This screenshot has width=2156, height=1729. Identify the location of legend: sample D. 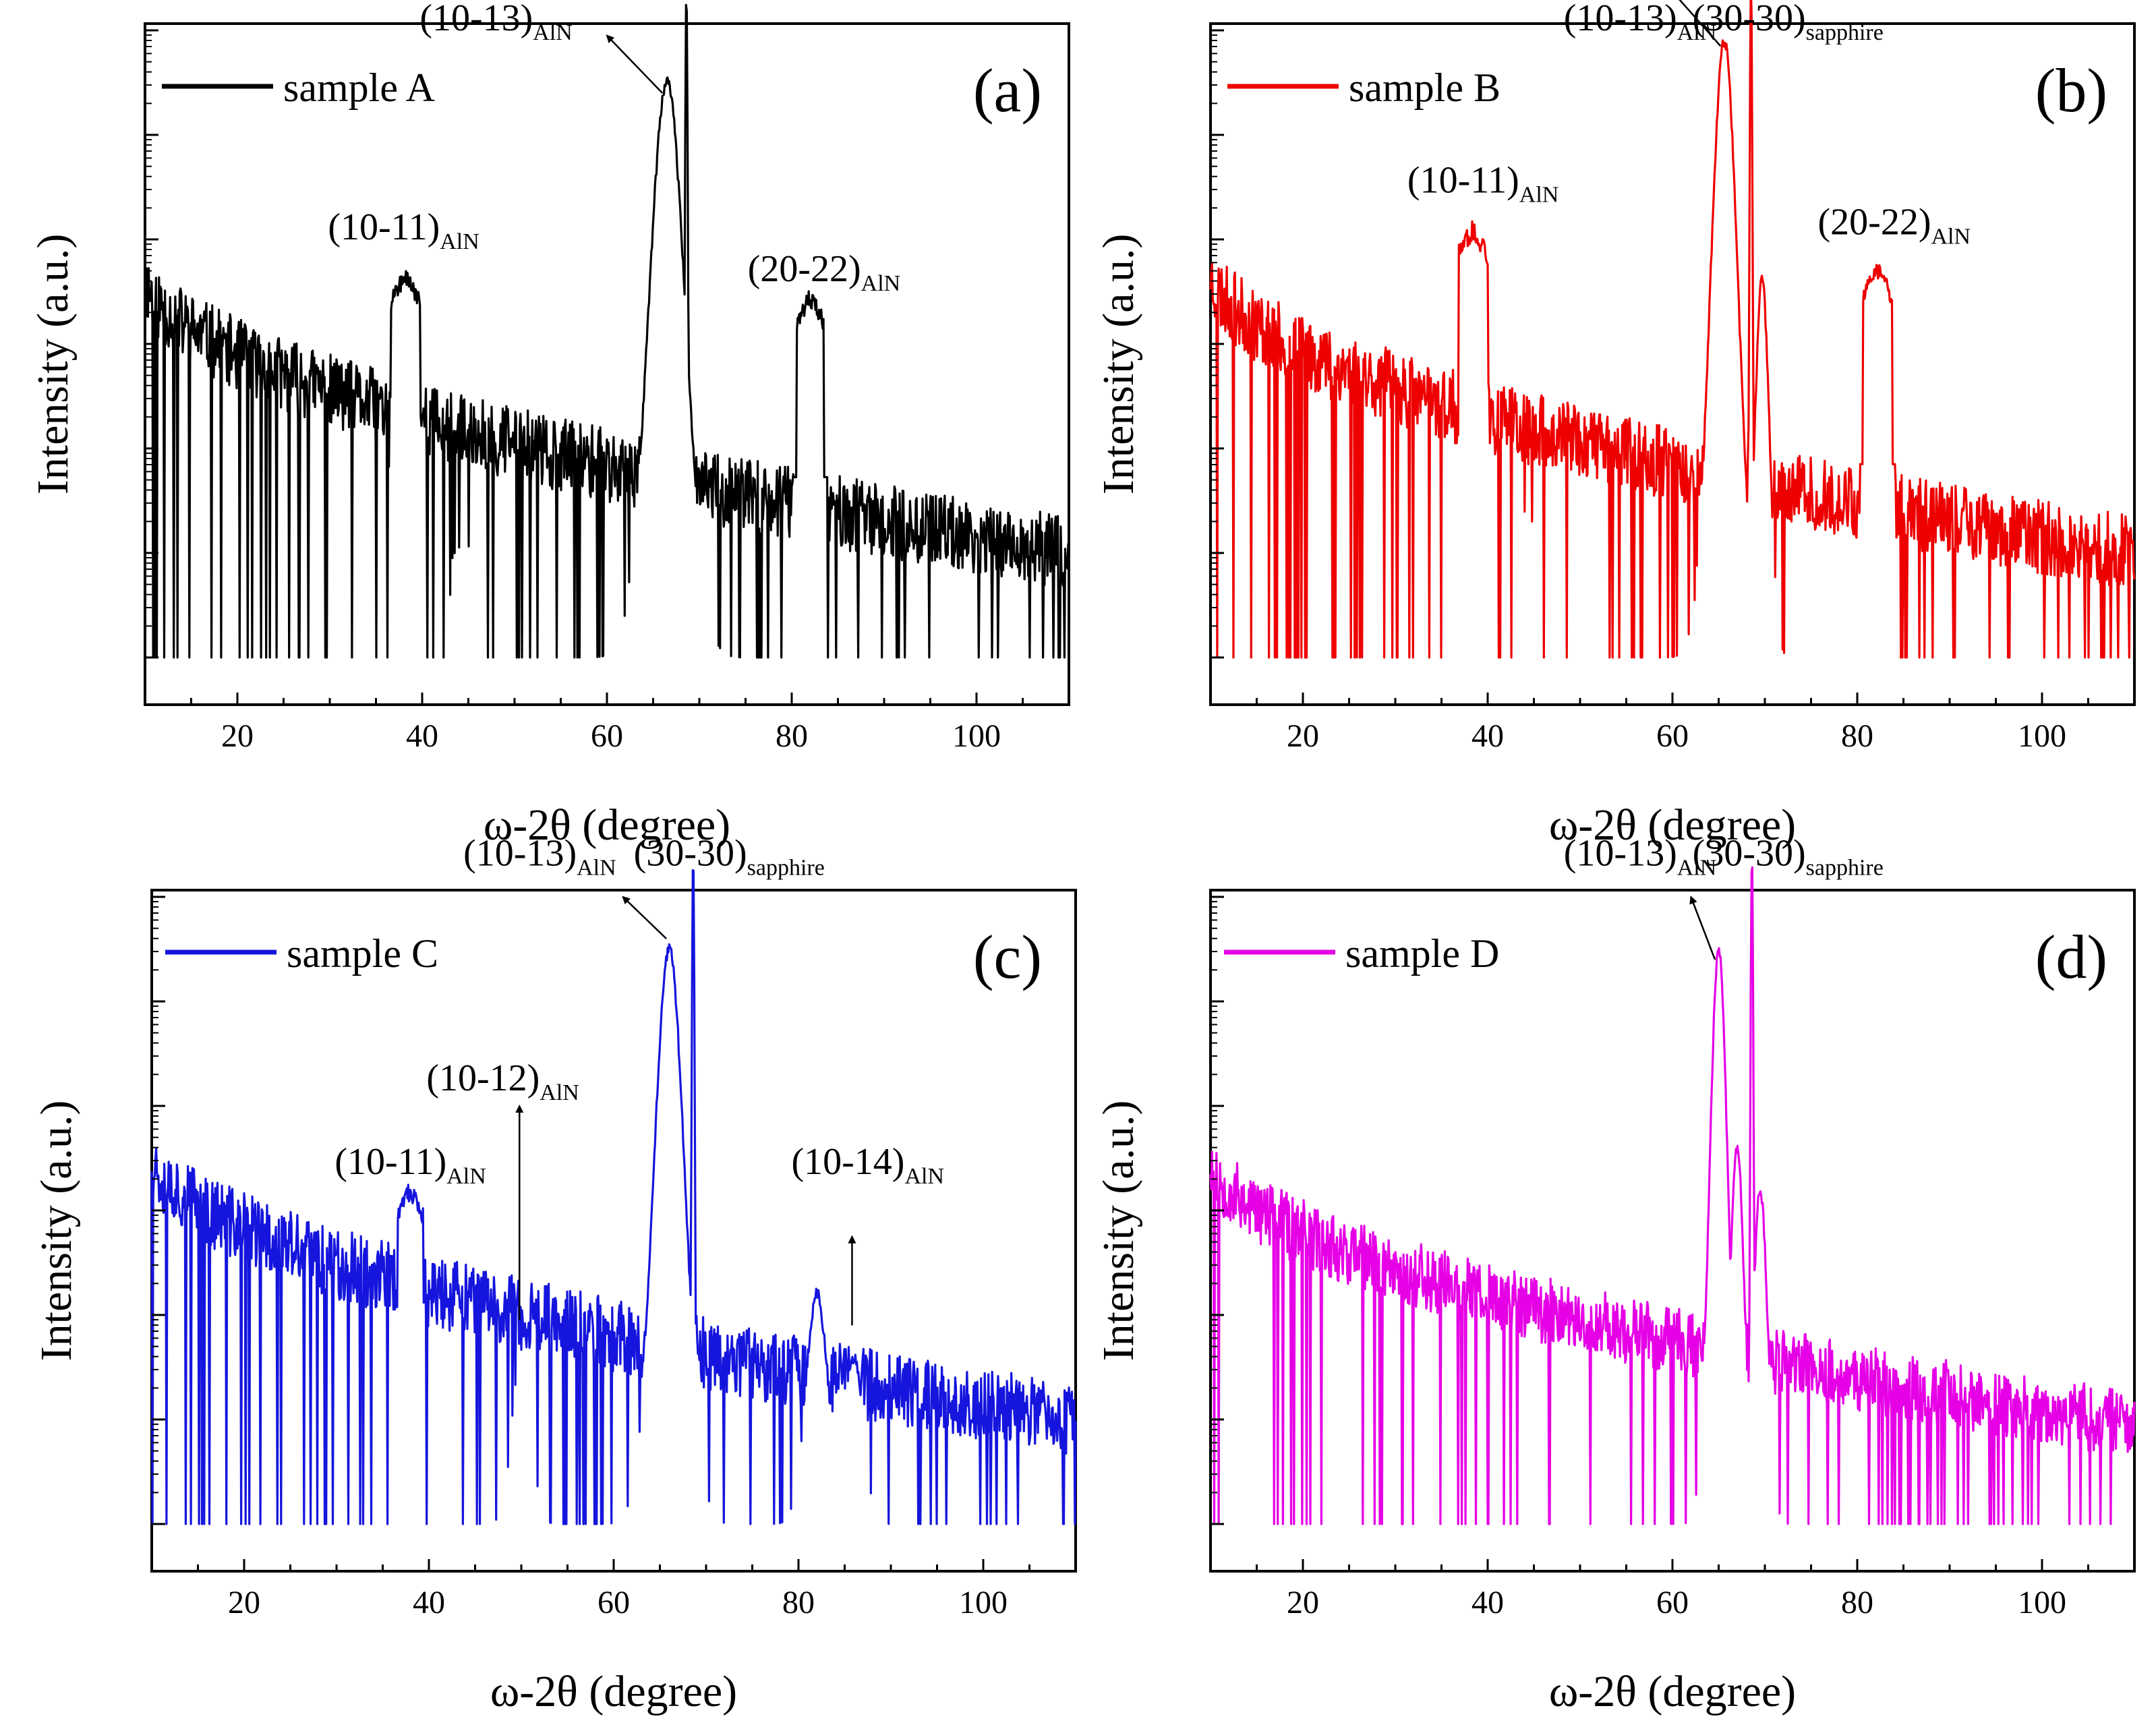
(1361, 953).